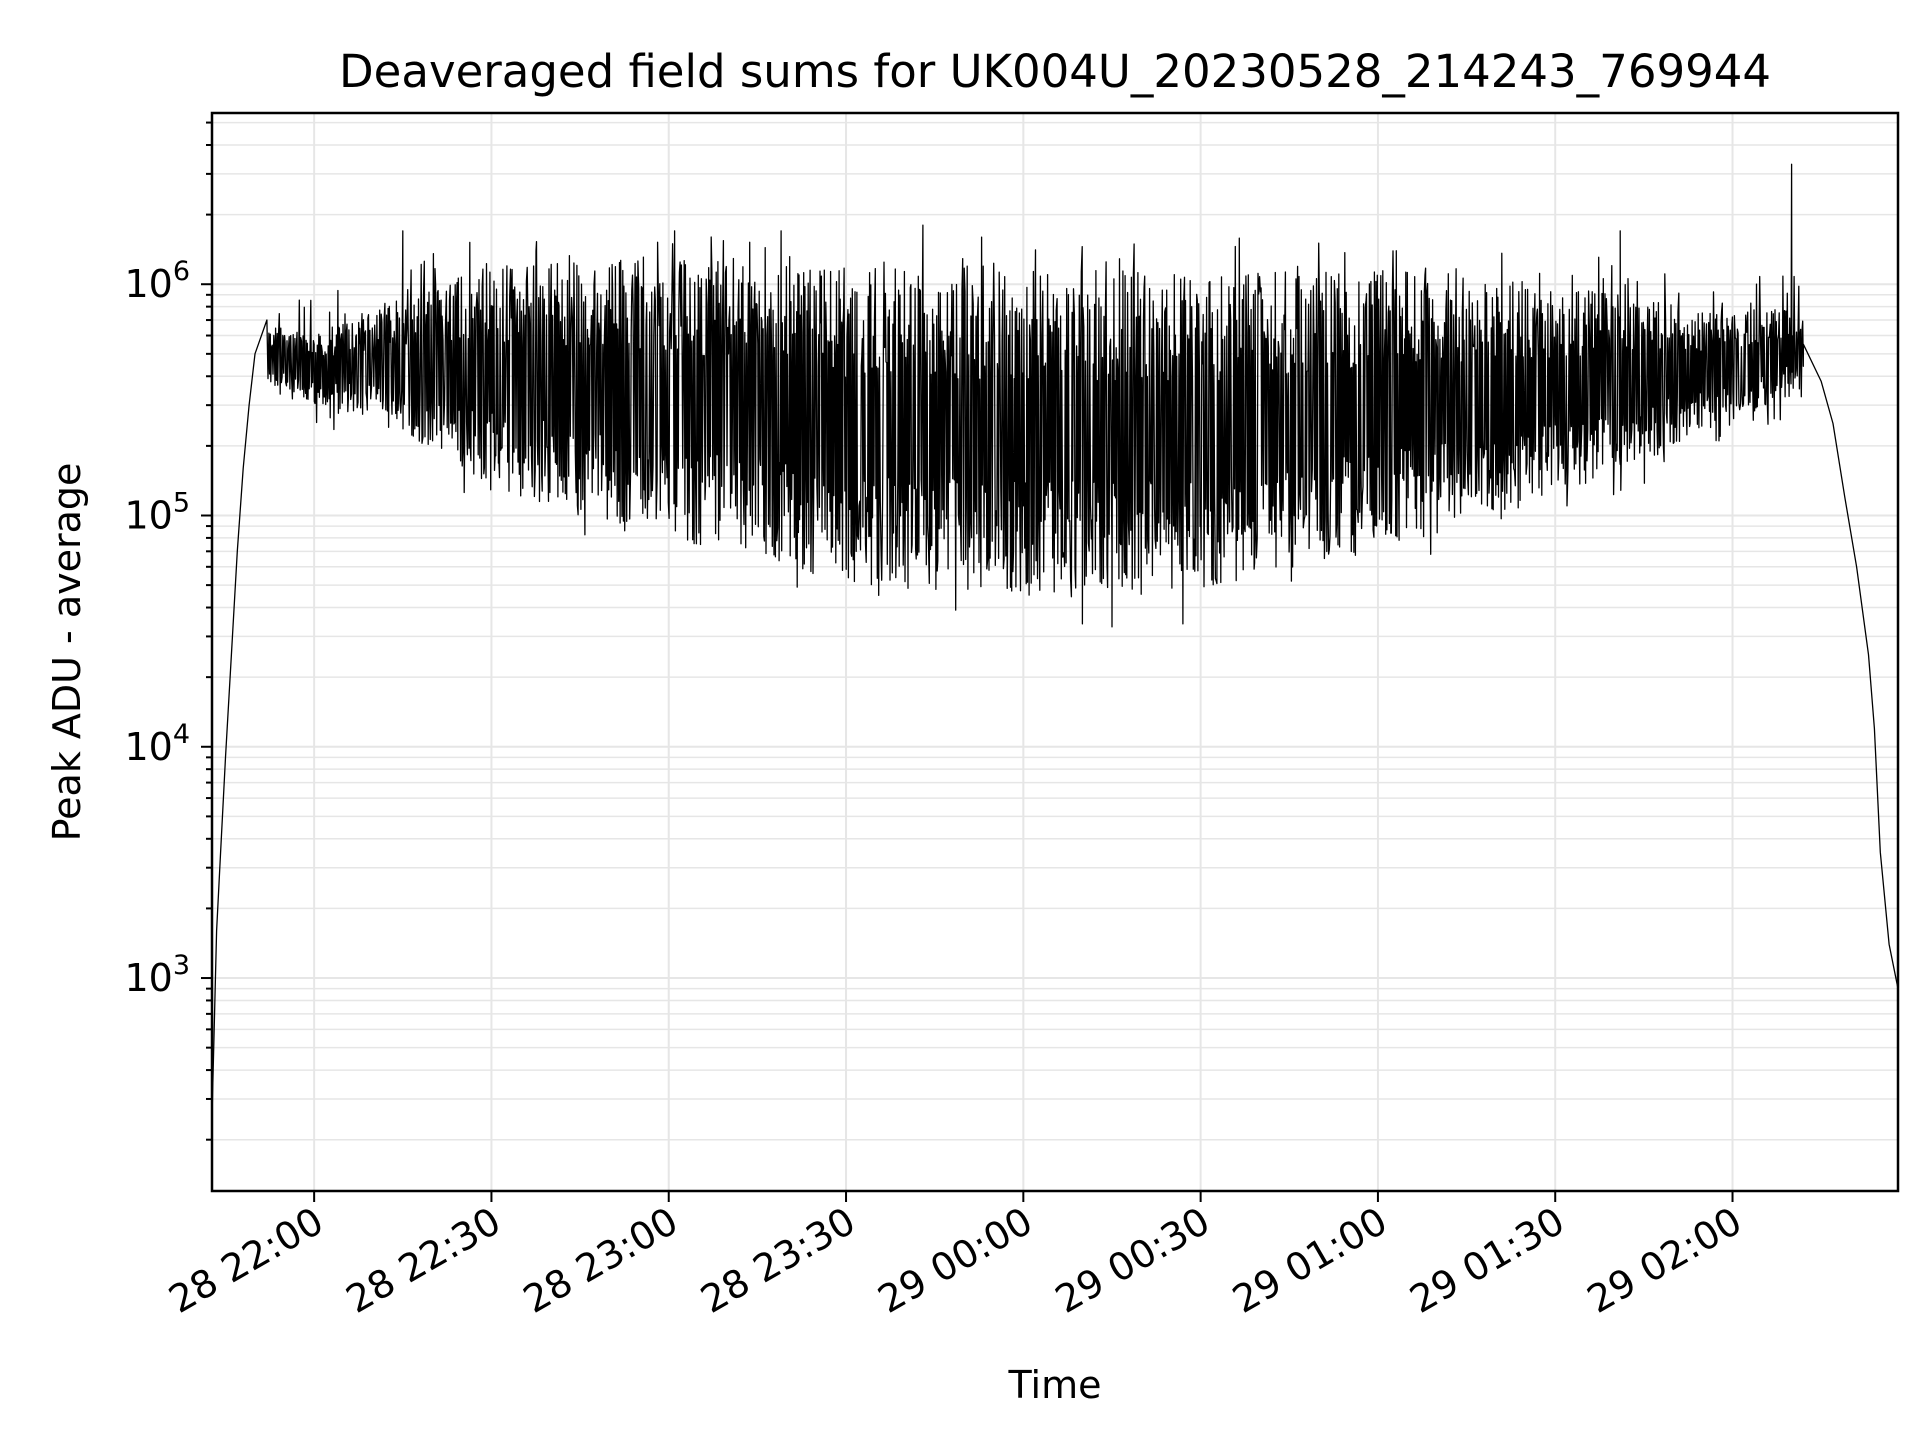 The image size is (1920, 1440). What do you see at coordinates (955, 1260) in the screenshot?
I see `x-tick-label: 29 00:00` at bounding box center [955, 1260].